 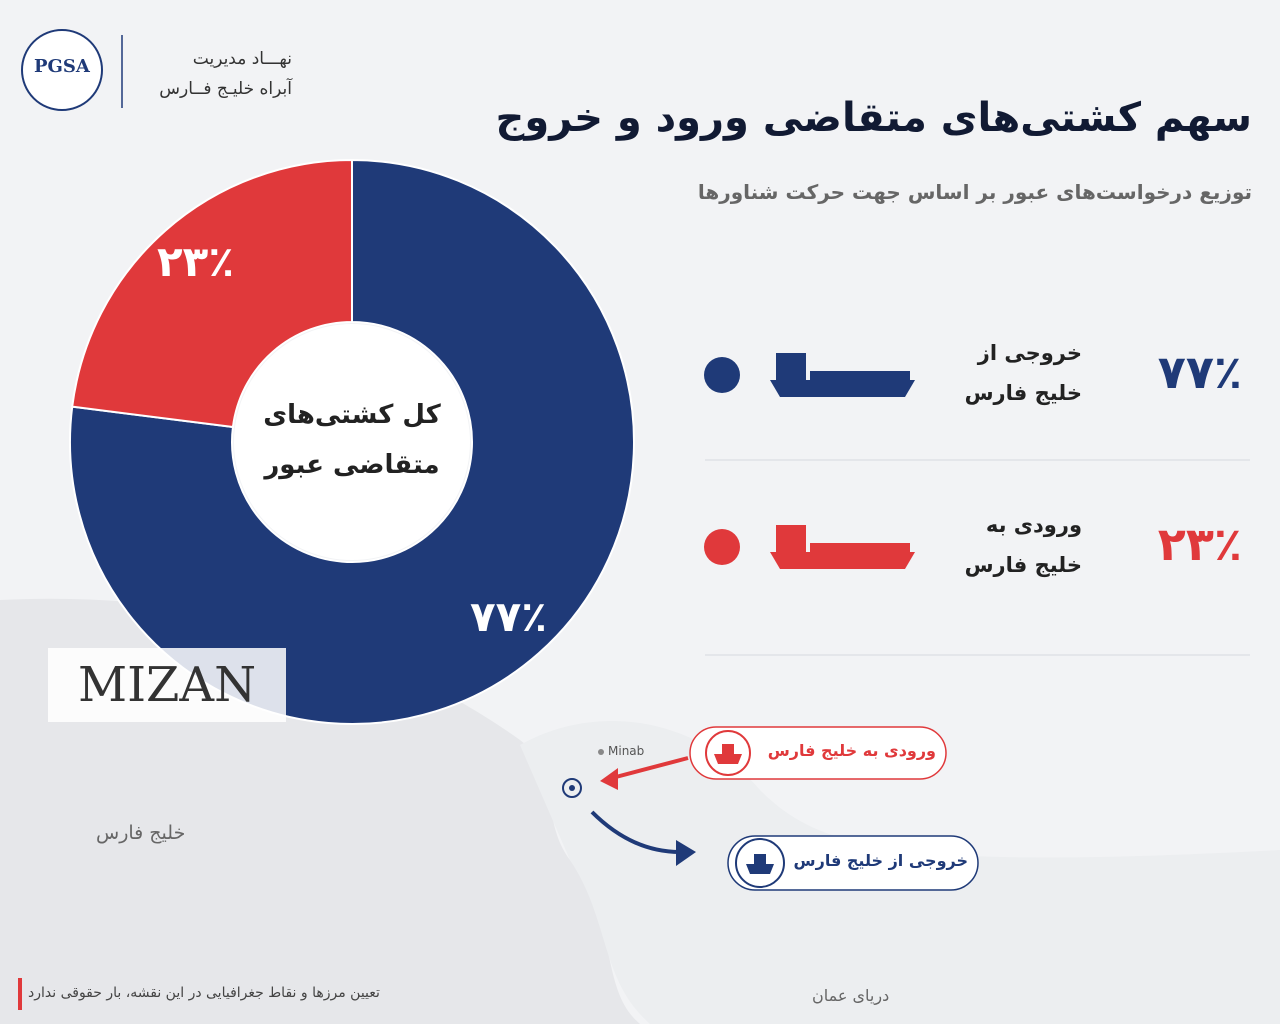 What do you see at coordinates (141, 833) in the screenshot?
I see `map-label: خلیج فارس` at bounding box center [141, 833].